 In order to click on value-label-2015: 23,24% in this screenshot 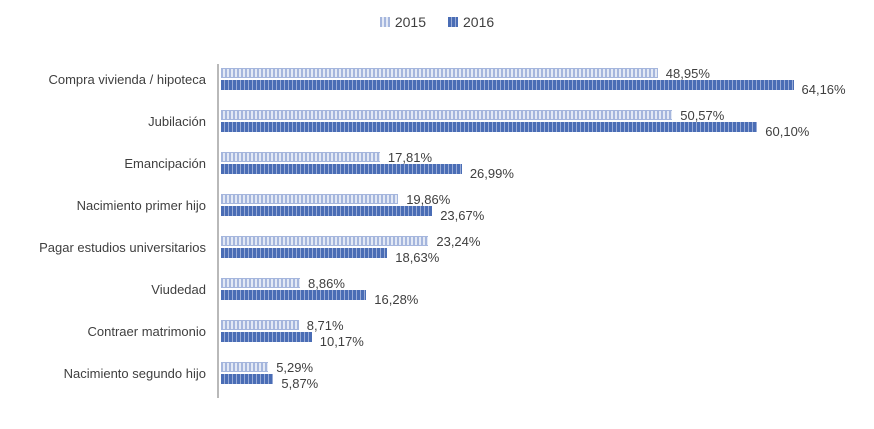, I will do `click(458, 241)`.